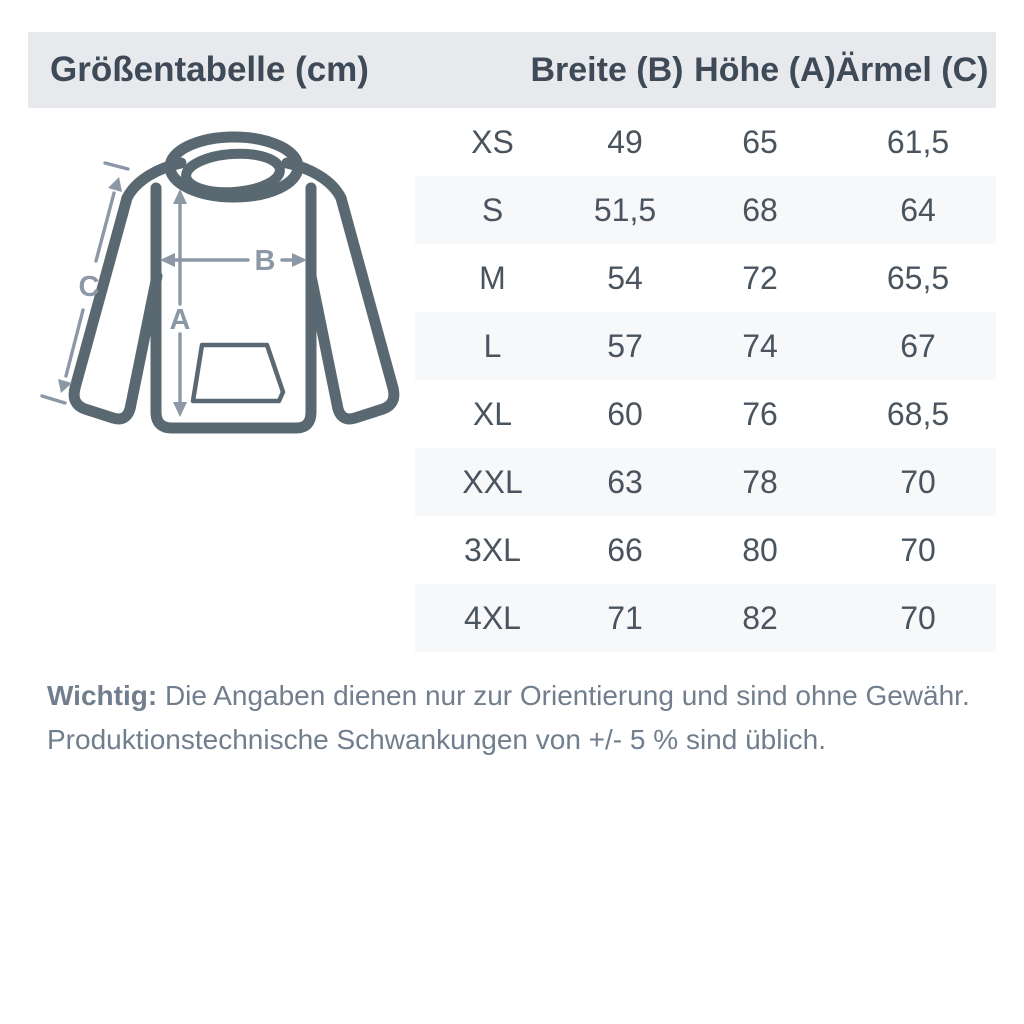 This screenshot has width=1024, height=1024. What do you see at coordinates (705, 550) in the screenshot?
I see `table-row: 3XL 66 80 70` at bounding box center [705, 550].